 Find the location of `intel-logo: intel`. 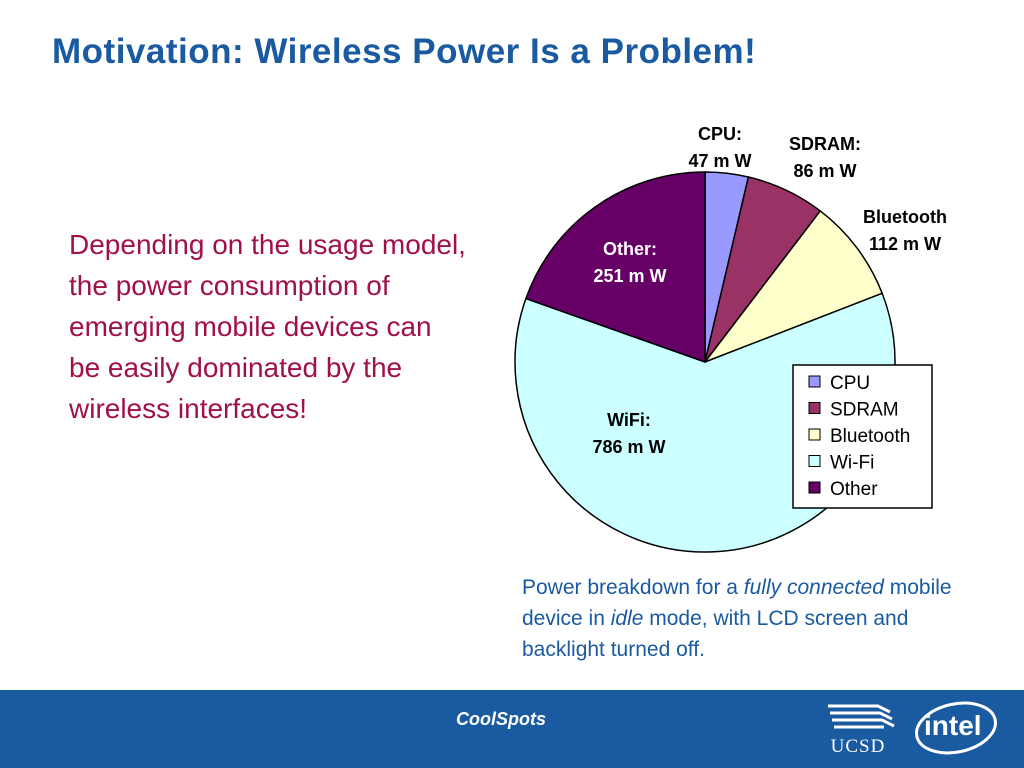

intel-logo: intel is located at coordinates (956, 728).